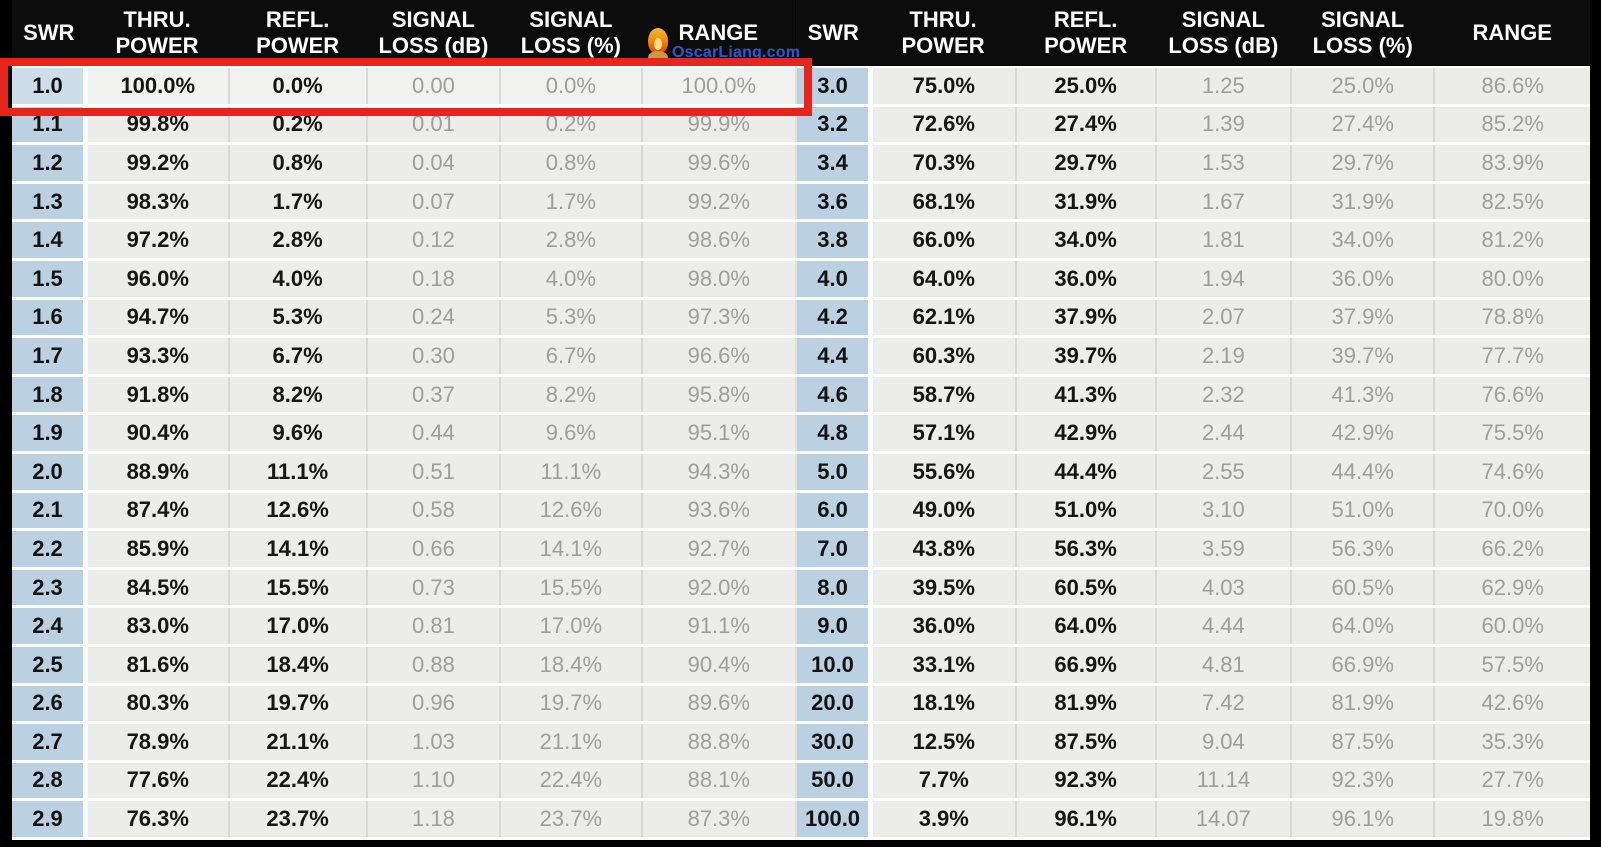  What do you see at coordinates (1511, 125) in the screenshot?
I see `value-cell: 85.2%` at bounding box center [1511, 125].